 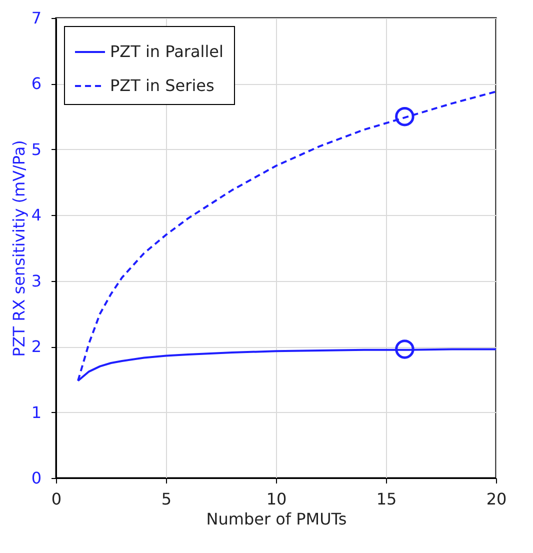 What do you see at coordinates (276, 499) in the screenshot?
I see `x-tick-label: 10` at bounding box center [276, 499].